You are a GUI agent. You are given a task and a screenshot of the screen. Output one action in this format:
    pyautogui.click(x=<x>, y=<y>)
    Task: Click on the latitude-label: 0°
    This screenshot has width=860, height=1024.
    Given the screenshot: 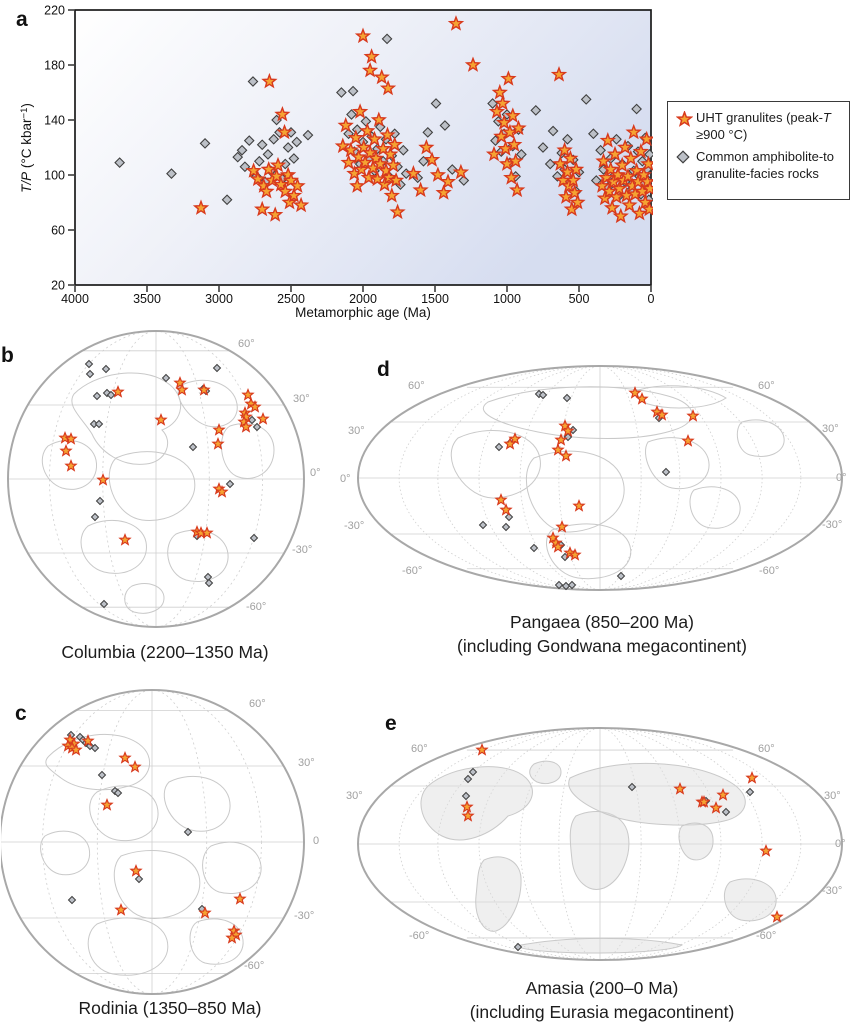 What is the action you would take?
    pyautogui.click(x=315, y=473)
    